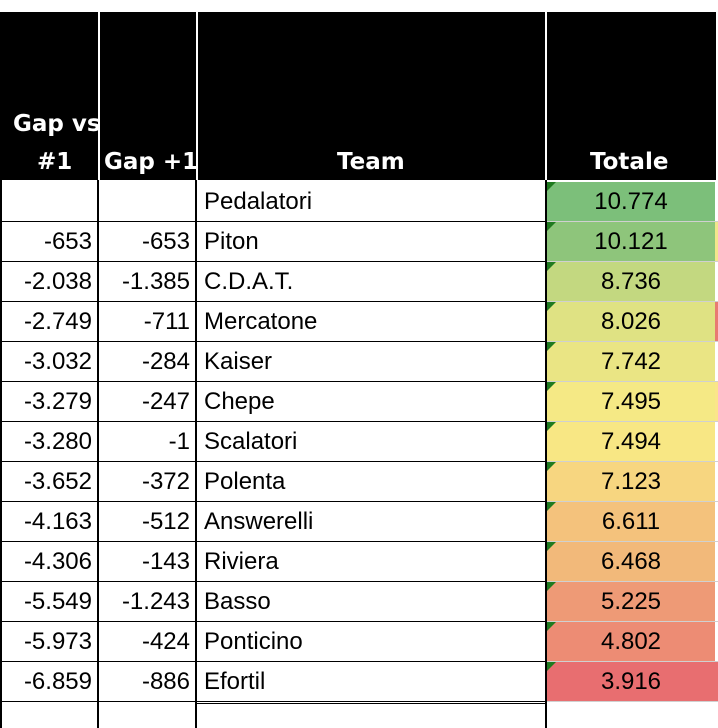  Describe the element at coordinates (165, 681) in the screenshot. I see `cell-gap-plus-1: -886` at that location.